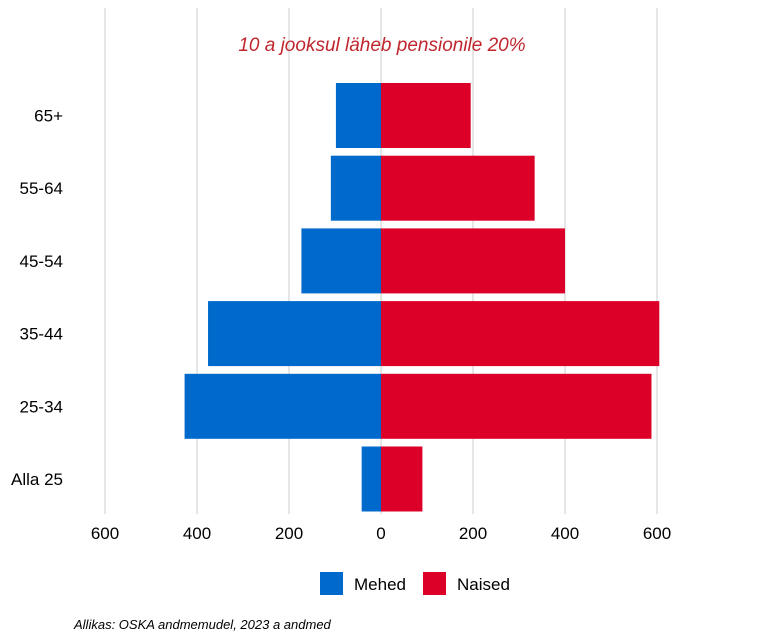 The image size is (768, 640). What do you see at coordinates (434, 583) in the screenshot?
I see `legend-swatch-naised` at bounding box center [434, 583].